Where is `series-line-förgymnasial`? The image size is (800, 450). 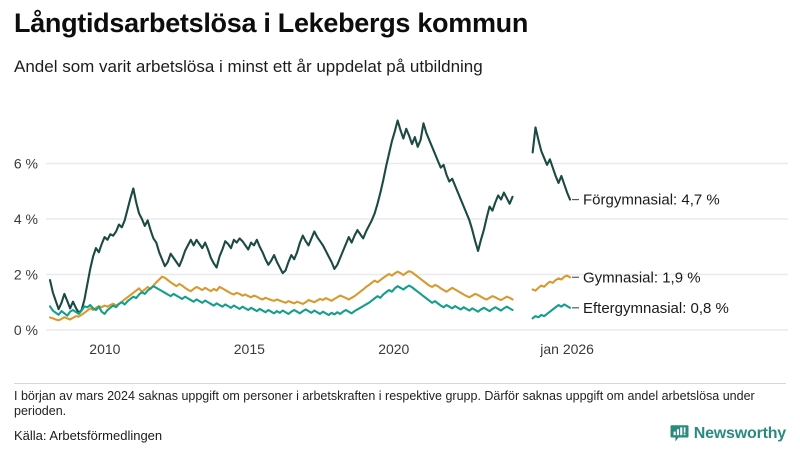
series-line-förgymnasial is located at coordinates (551, 163).